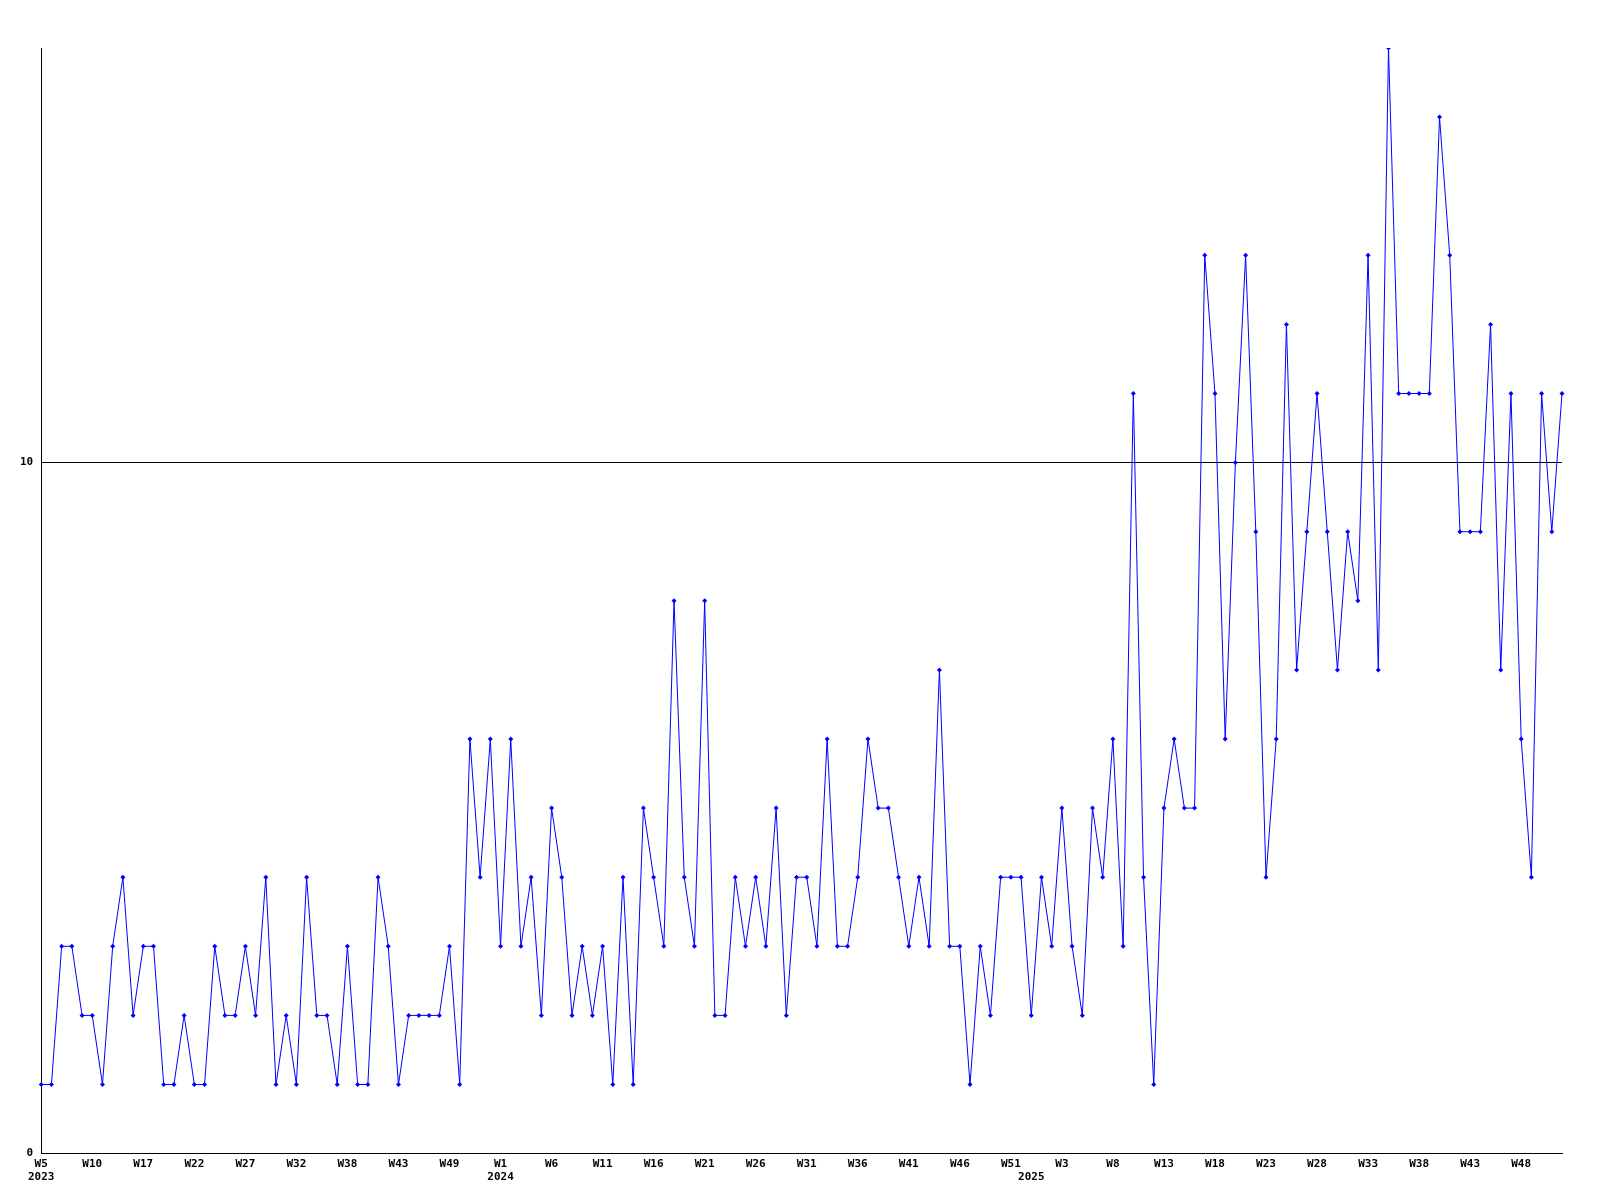  I want to click on x-tick-label: W5 2023, so click(41, 1170).